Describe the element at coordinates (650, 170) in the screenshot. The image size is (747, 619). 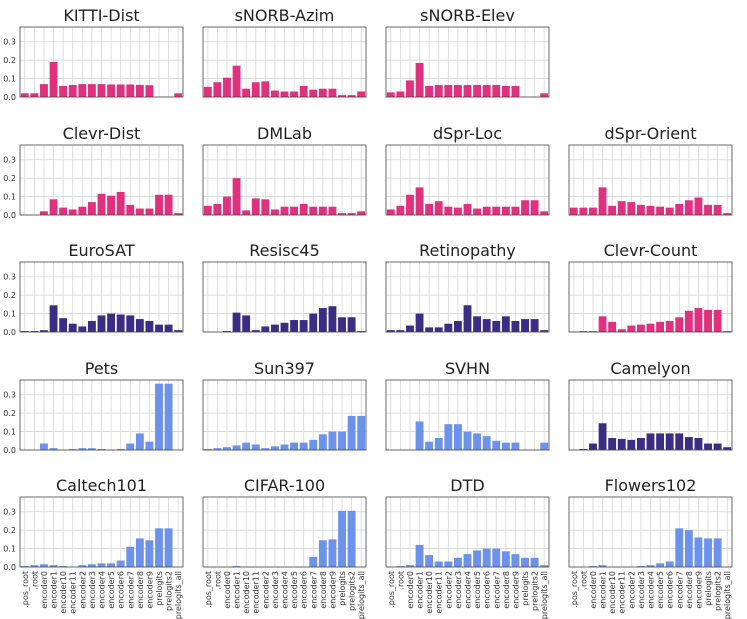
I see `panel-dspr-orient: dSpr-Orient` at that location.